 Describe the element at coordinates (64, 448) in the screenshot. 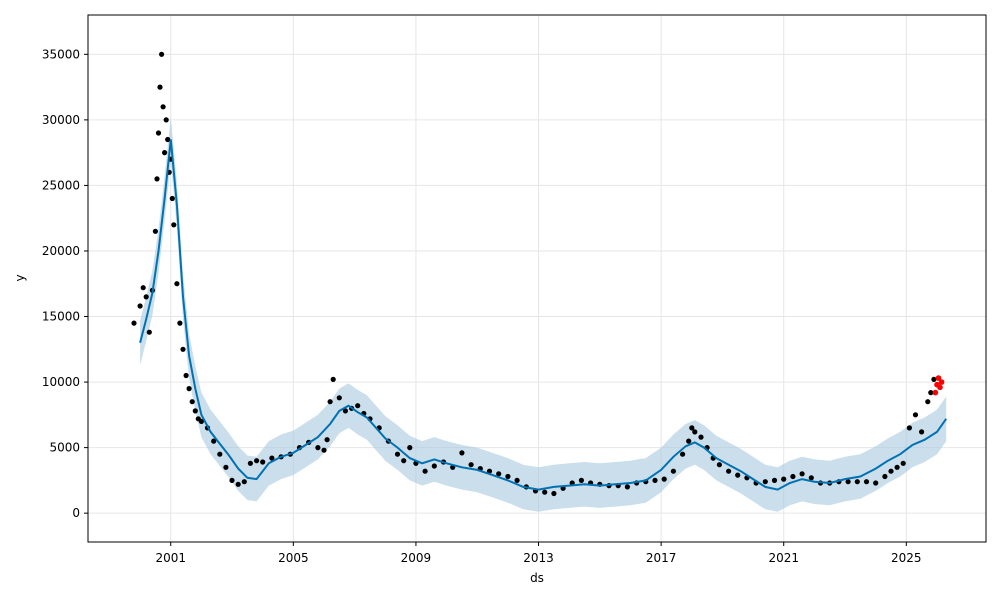

I see `y-tick-label: 5000` at that location.